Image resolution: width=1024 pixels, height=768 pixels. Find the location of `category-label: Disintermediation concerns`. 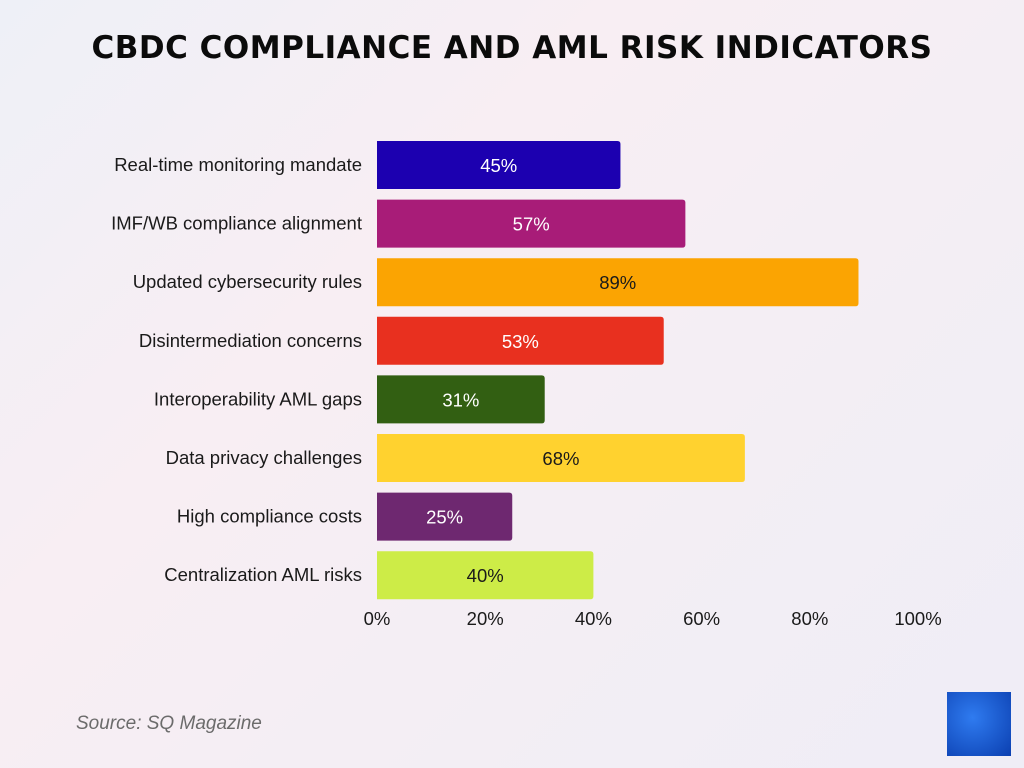

category-label: Disintermediation concerns is located at coordinates (250, 340).